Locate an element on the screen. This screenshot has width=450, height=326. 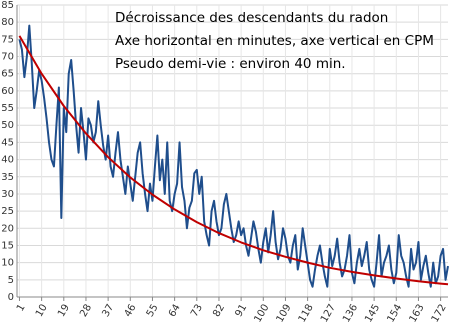
y-tick-label: 60 is located at coordinates (7, 91).